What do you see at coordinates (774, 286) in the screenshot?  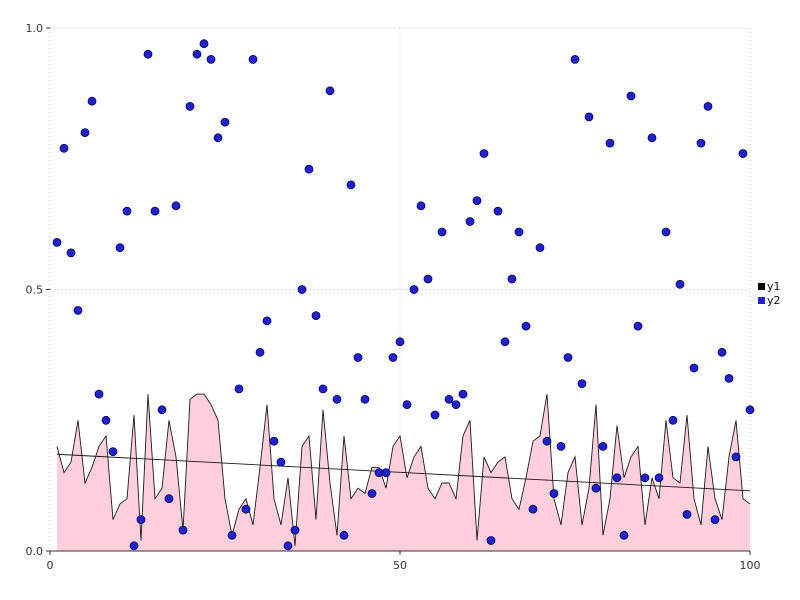 I see `legend-label-y1: y1` at bounding box center [774, 286].